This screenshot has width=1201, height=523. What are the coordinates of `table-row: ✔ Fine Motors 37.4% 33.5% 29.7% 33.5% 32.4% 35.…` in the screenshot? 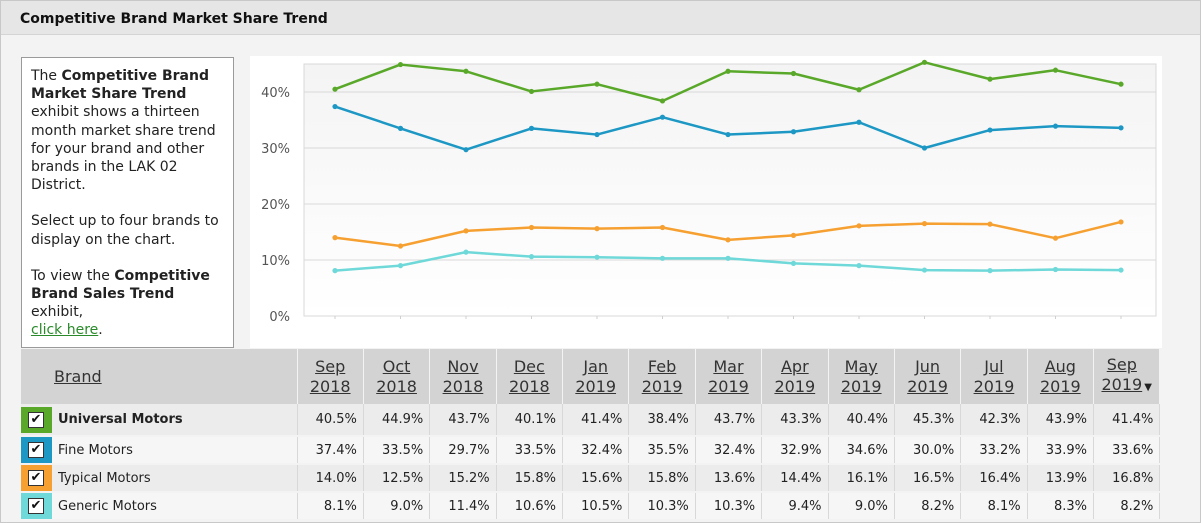 It's located at (591, 450).